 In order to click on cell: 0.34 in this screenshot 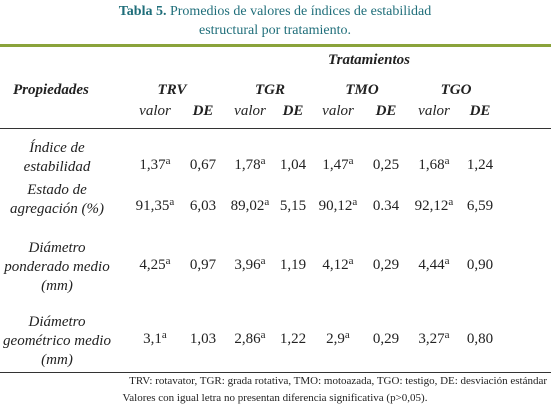, I will do `click(386, 206)`.